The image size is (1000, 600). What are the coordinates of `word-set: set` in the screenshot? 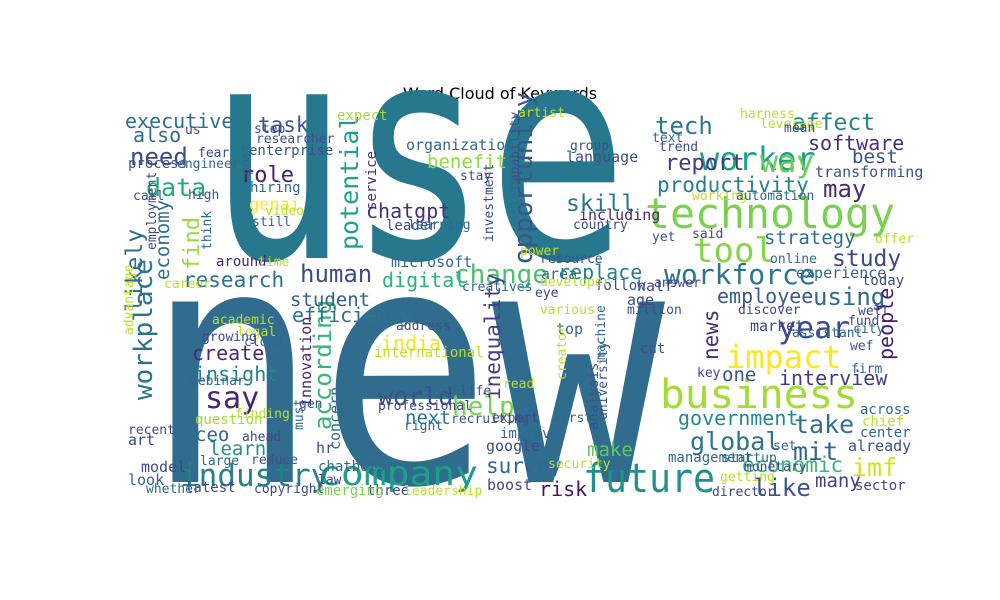 It's located at (784, 446).